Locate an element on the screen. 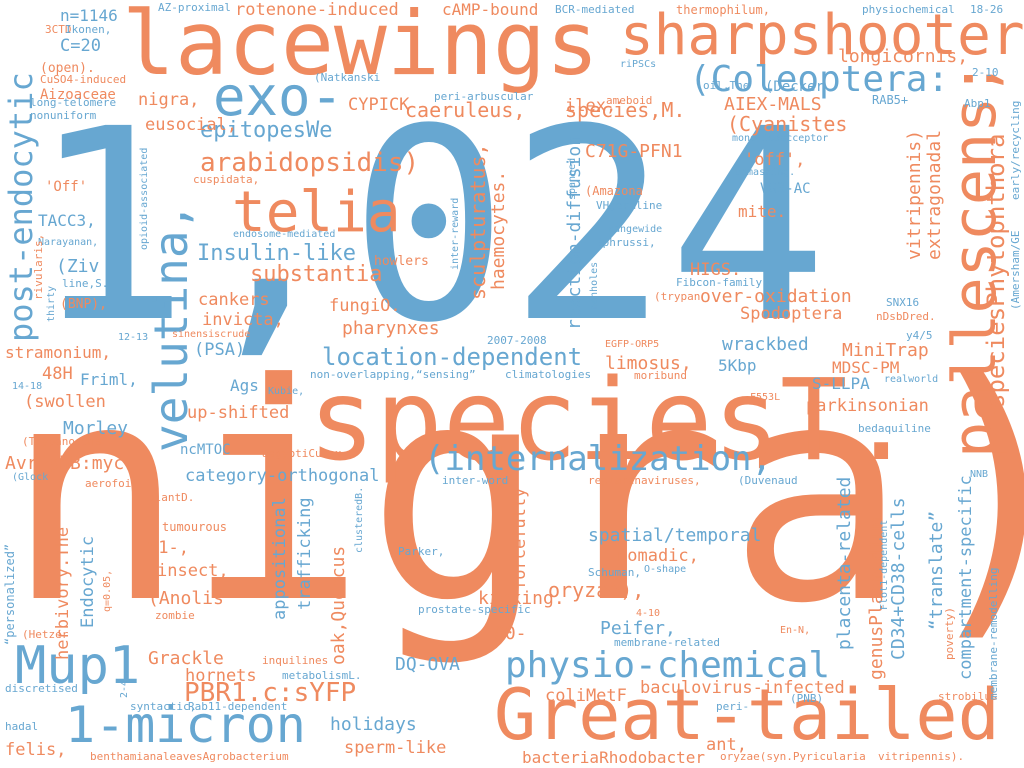  cloud-word: nDsbDred. is located at coordinates (906, 316).